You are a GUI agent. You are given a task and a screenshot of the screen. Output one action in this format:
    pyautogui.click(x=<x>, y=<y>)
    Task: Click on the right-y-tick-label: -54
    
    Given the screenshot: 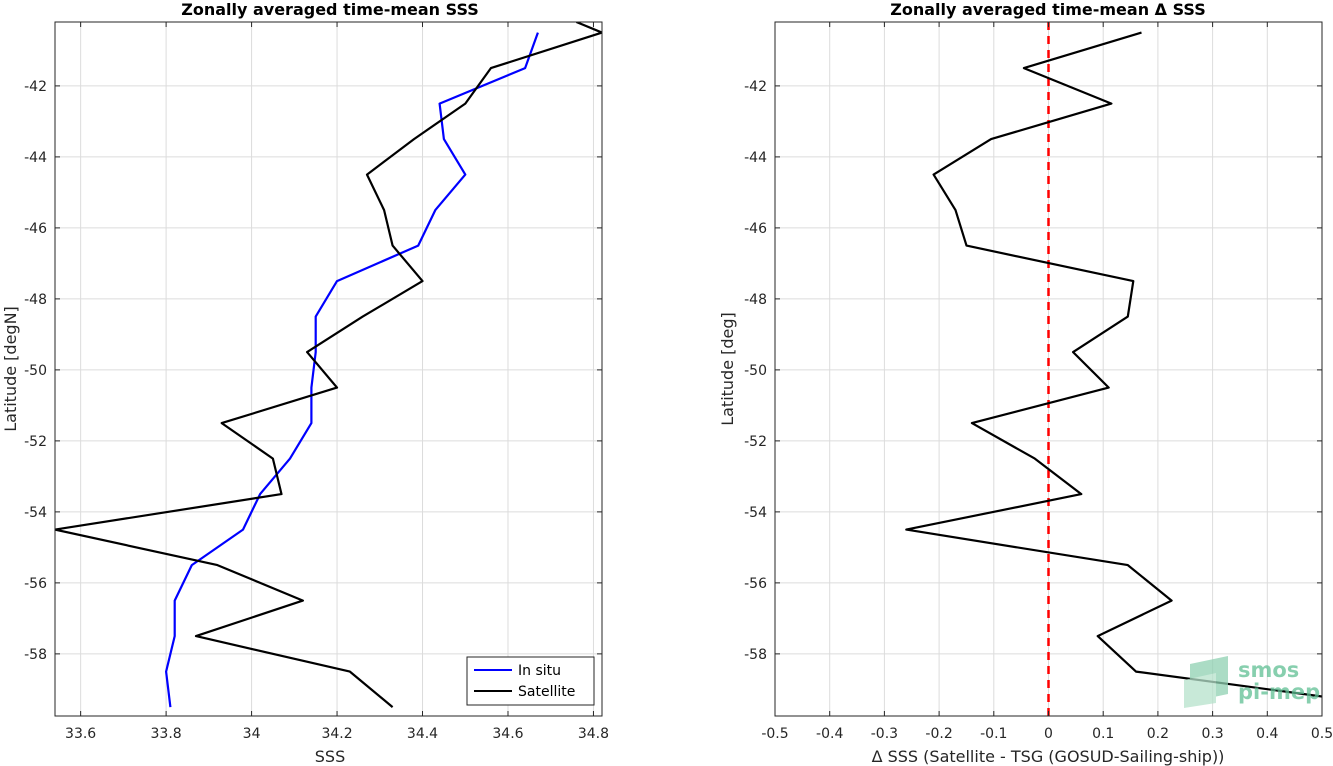 What is the action you would take?
    pyautogui.click(x=755, y=513)
    